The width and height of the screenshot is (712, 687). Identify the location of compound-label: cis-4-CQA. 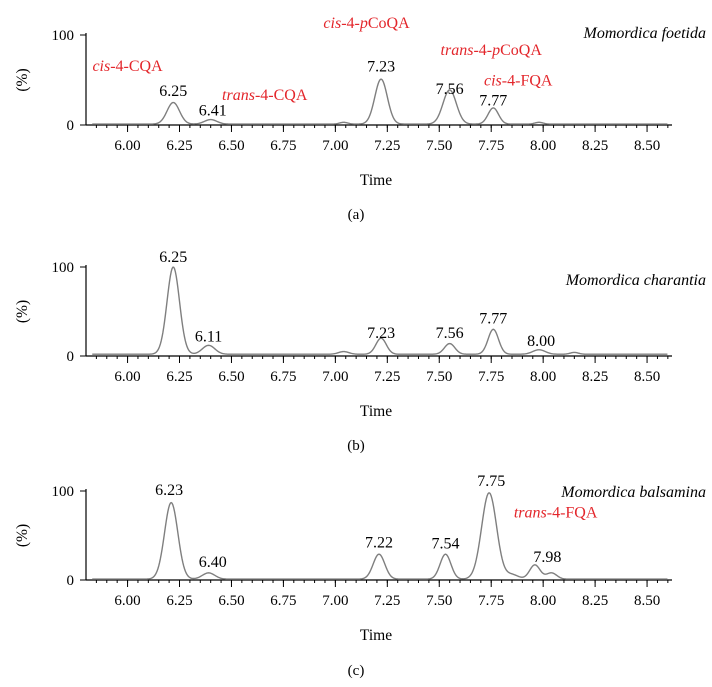
(127, 66).